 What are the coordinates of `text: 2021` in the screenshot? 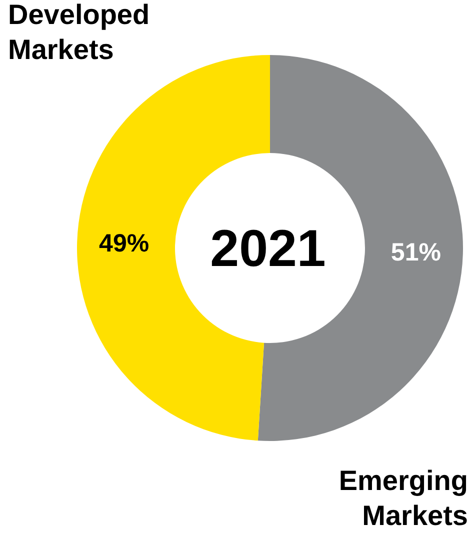 It's located at (268, 249).